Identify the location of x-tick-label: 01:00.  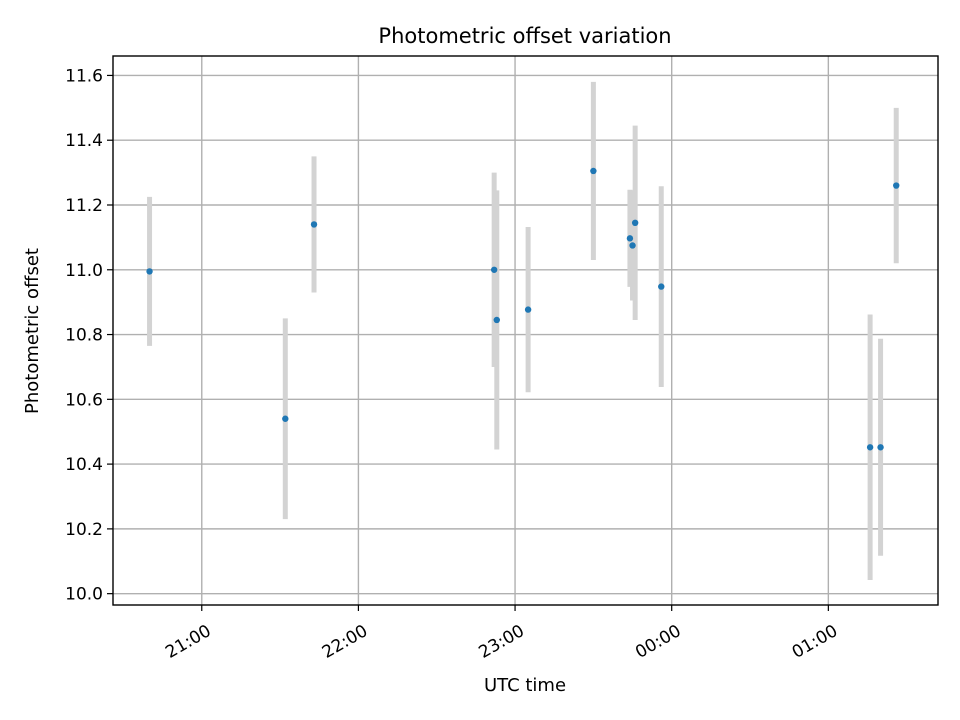
(815, 642).